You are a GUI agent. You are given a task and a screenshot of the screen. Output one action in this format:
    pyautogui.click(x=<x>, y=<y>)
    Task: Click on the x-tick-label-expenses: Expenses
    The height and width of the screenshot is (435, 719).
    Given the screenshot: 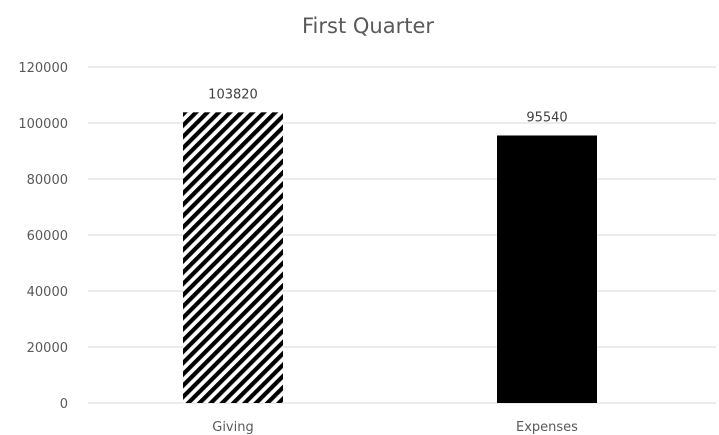 What is the action you would take?
    pyautogui.click(x=547, y=427)
    